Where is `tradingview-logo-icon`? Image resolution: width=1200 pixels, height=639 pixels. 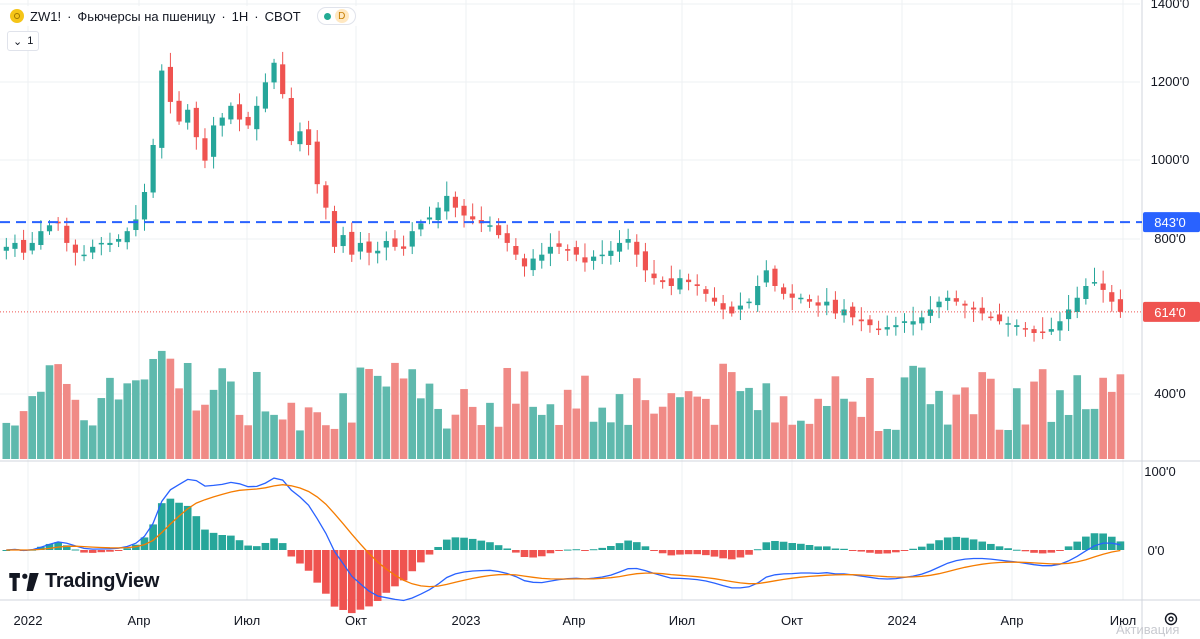 tradingview-logo-icon is located at coordinates (24, 581).